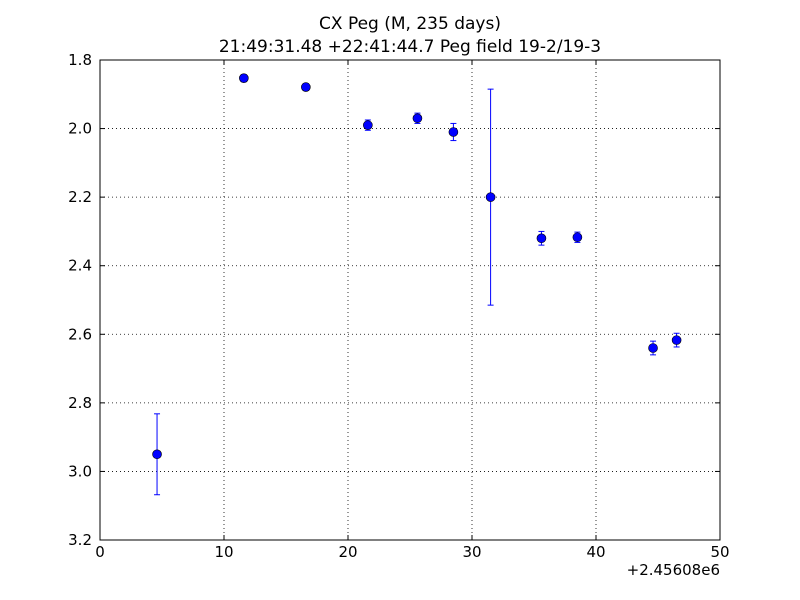 Image resolution: width=800 pixels, height=600 pixels. I want to click on y-tick-label: 2.0, so click(80, 129).